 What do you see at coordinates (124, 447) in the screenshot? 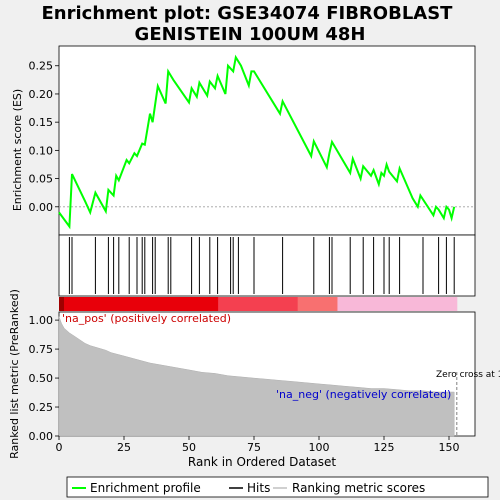
I see `x-tick-label: 25` at bounding box center [124, 447].